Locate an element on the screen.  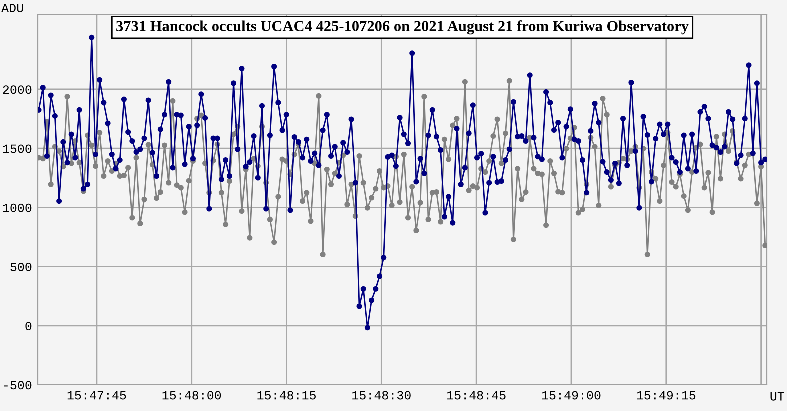
y-tick-label: 1000 is located at coordinates (17, 208).